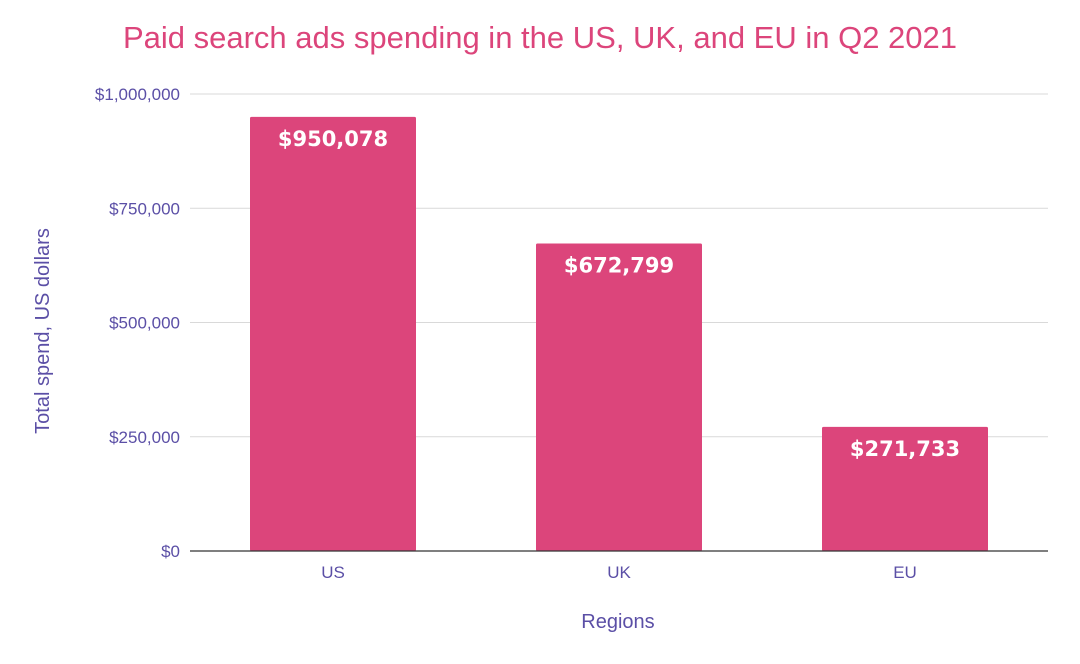 The height and width of the screenshot is (664, 1080). Describe the element at coordinates (617, 622) in the screenshot. I see `x-axis-title: Regions` at that location.